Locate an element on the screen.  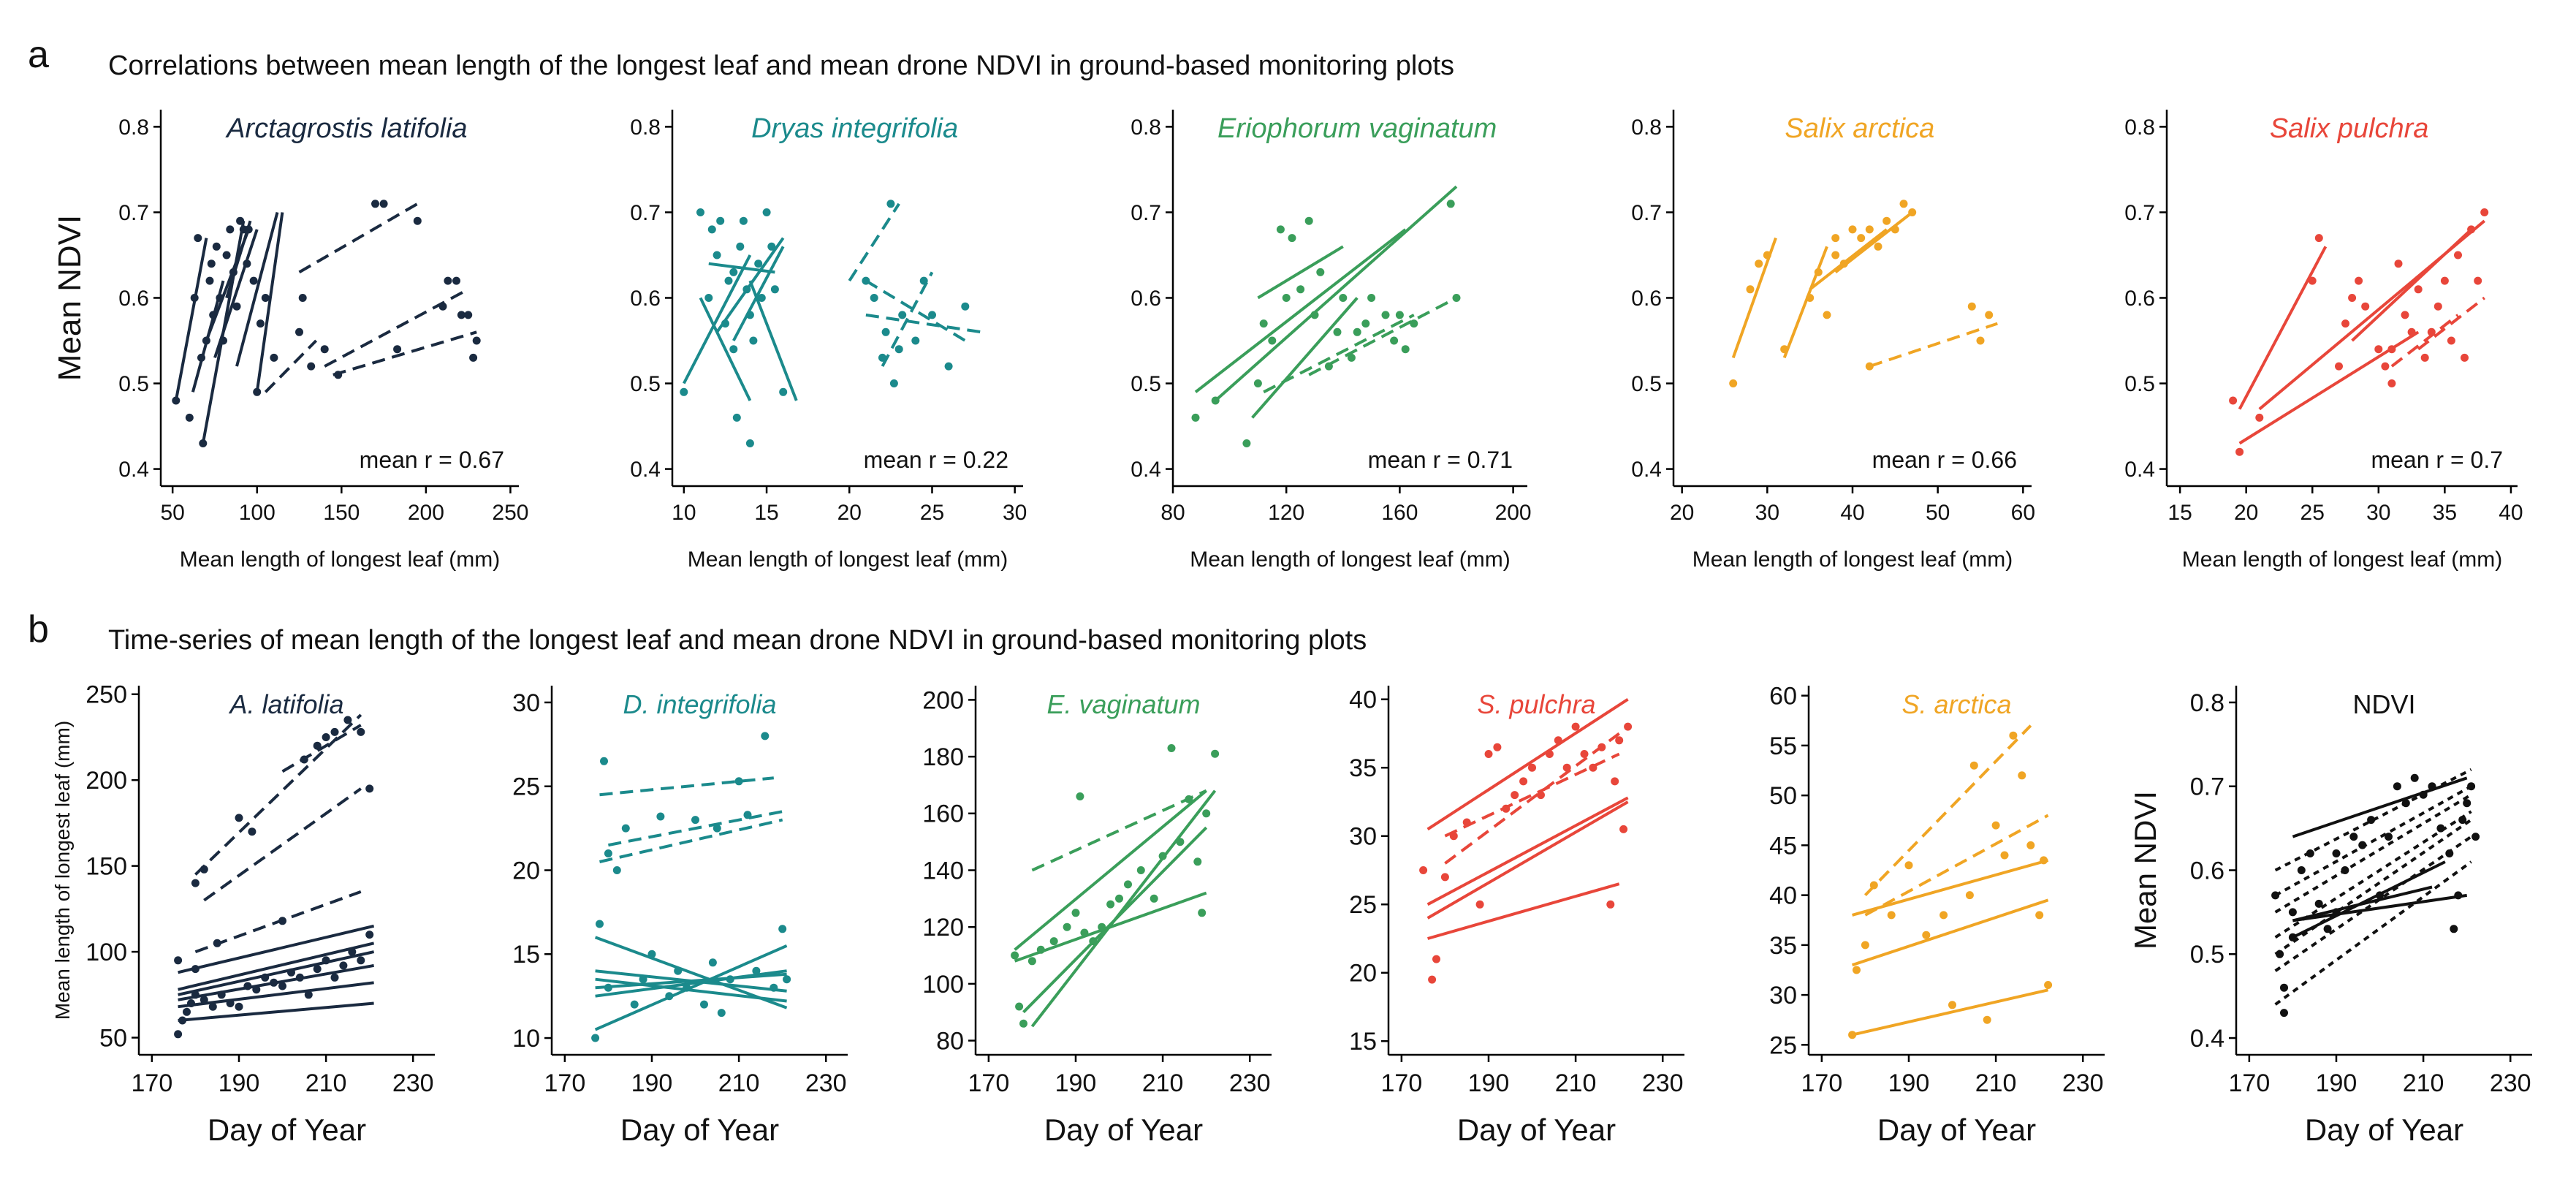
y-tick-label: 50 is located at coordinates (113, 1038).